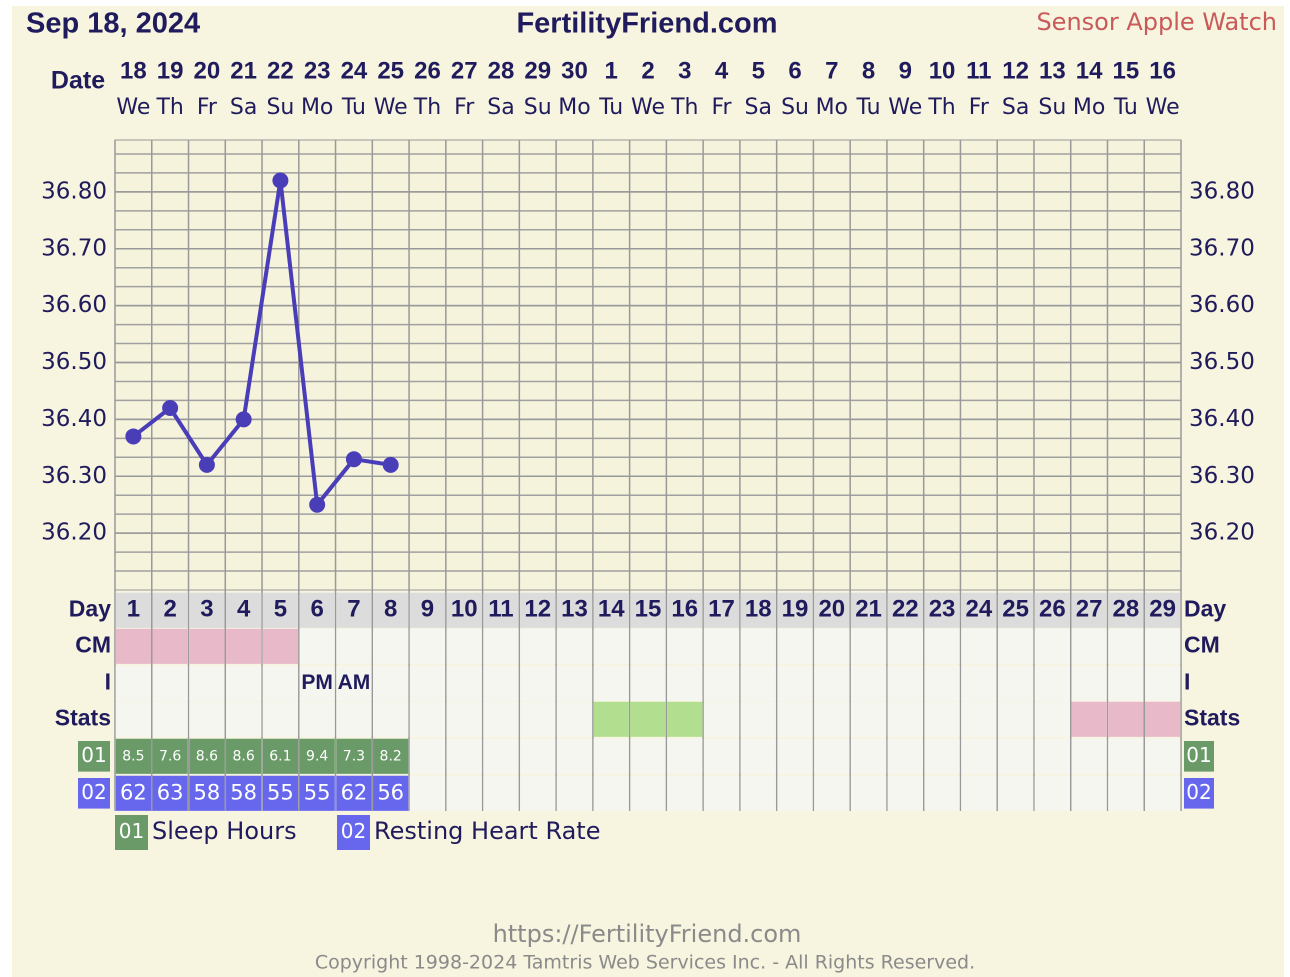 This screenshot has height=977, width=1290. Describe the element at coordinates (131, 831) in the screenshot. I see `code-label: 01` at that location.